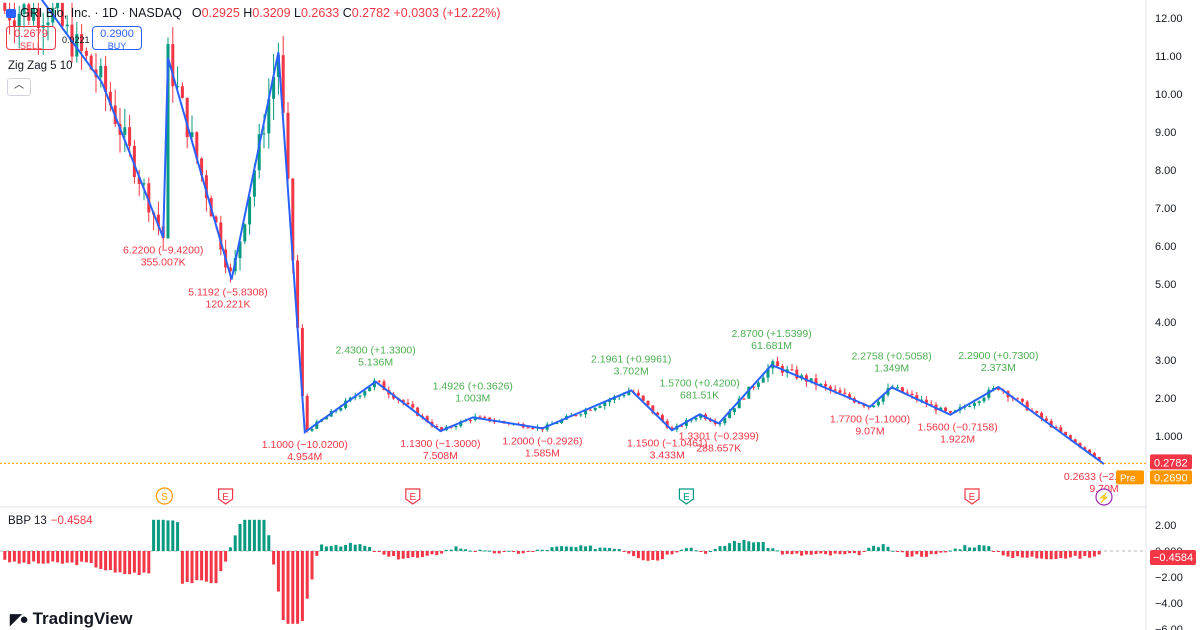 Image resolution: width=1200 pixels, height=630 pixels. I want to click on zigzag-indicator-label: Zig Zag 5 10, so click(40, 66).